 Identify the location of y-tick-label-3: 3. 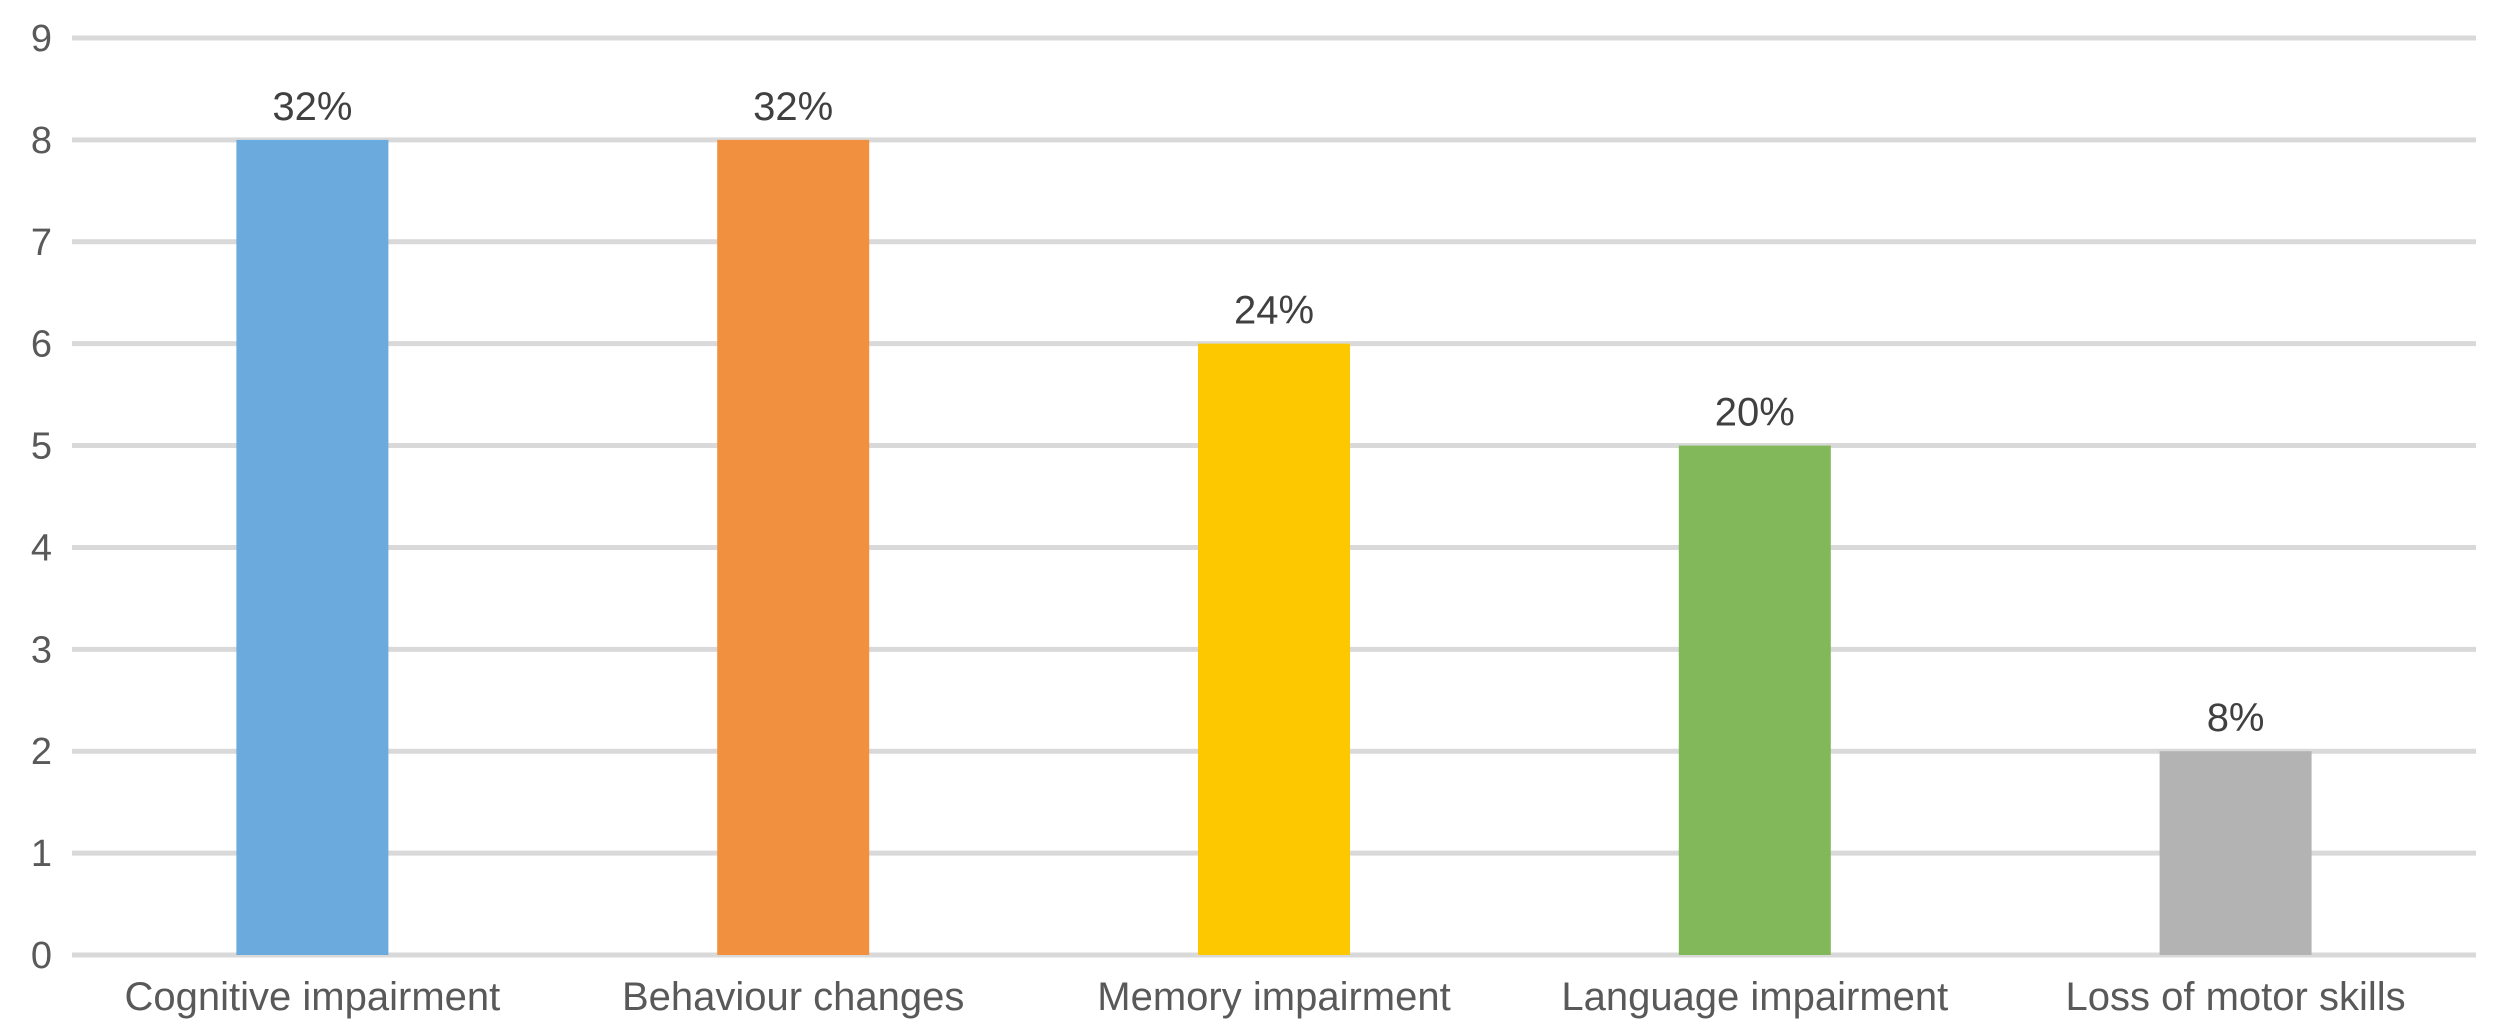
(41, 650).